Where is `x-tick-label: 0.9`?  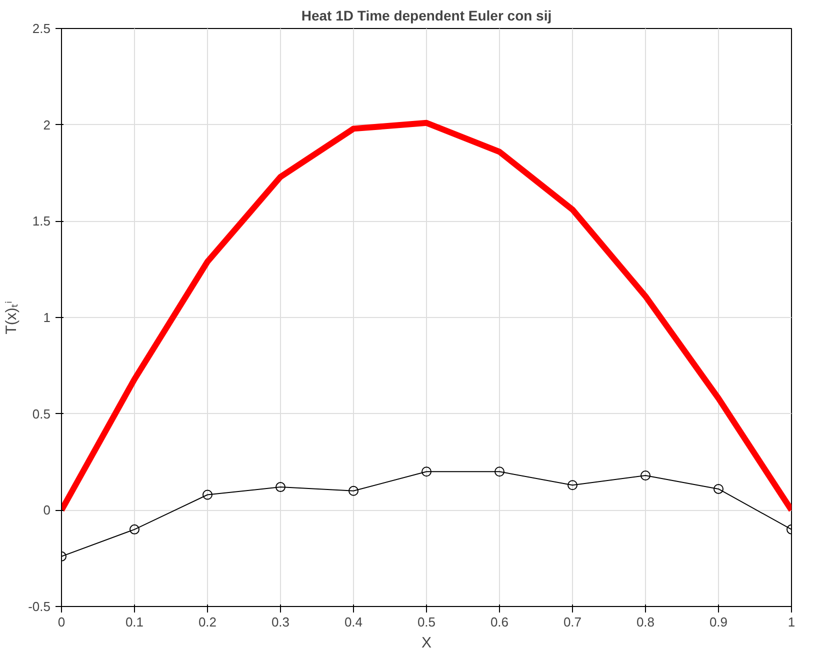 x-tick-label: 0.9 is located at coordinates (718, 622).